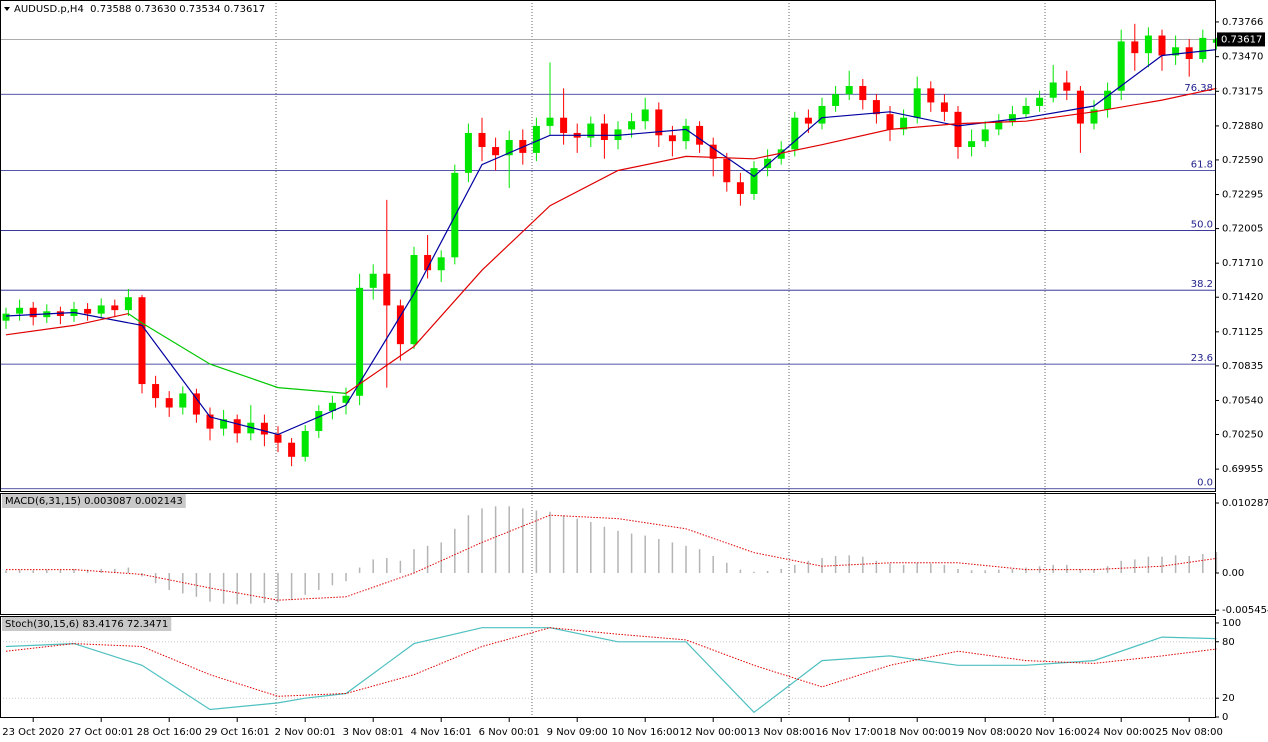 This screenshot has width=1268, height=742. I want to click on y-tick-label: 0.73175, so click(1242, 91).